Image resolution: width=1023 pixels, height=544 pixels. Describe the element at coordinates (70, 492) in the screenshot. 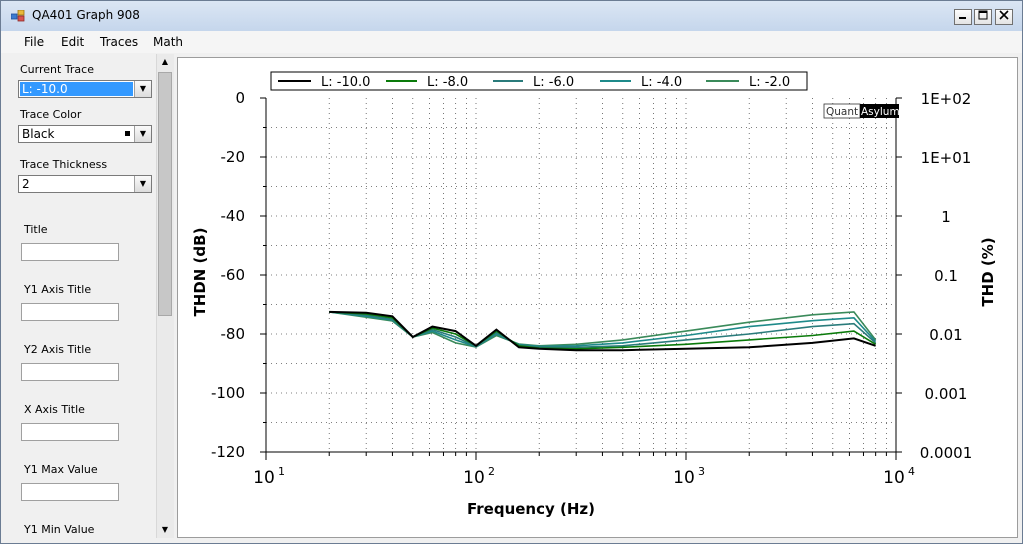

I see `y1-max-input` at that location.